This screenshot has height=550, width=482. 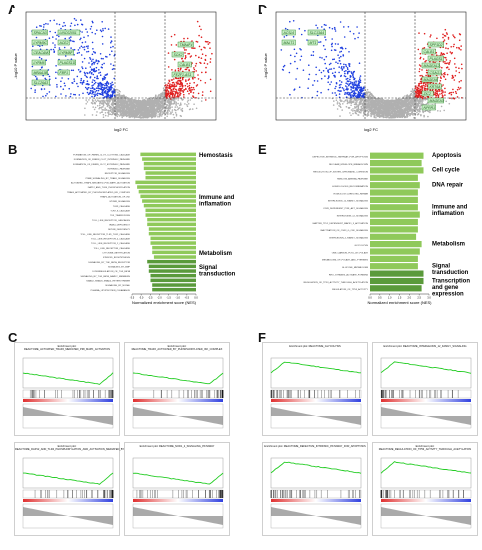 What do you see at coordinates (132, 298) in the screenshot?
I see `x-tick-label: -3.5` at bounding box center [132, 298].